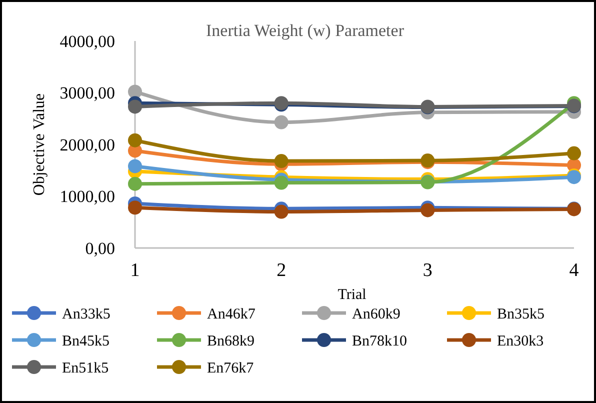 Image resolution: width=596 pixels, height=403 pixels. I want to click on legend-label: Bn68k9, so click(231, 341).